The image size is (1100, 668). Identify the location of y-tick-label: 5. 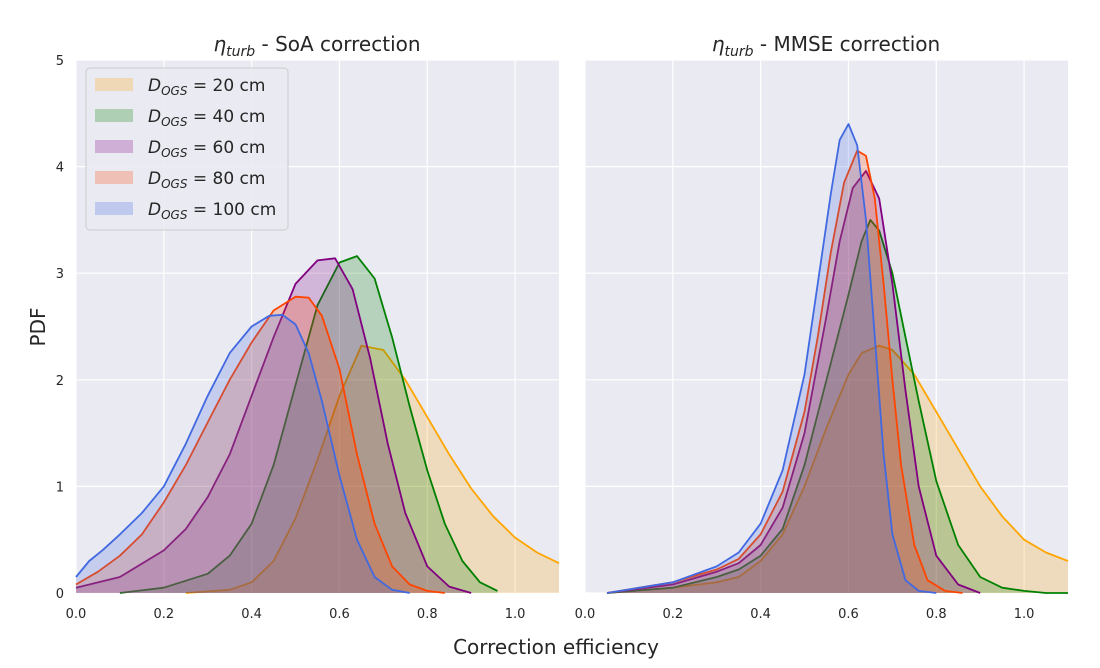
(60, 61).